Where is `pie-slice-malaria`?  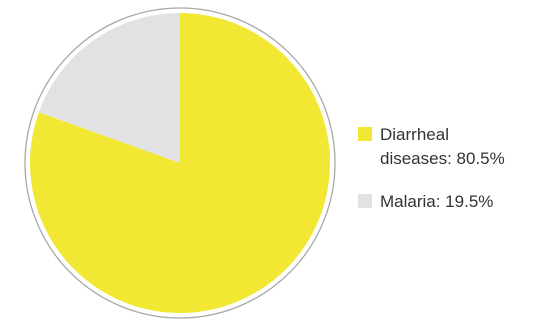 pie-slice-malaria is located at coordinates (109, 88).